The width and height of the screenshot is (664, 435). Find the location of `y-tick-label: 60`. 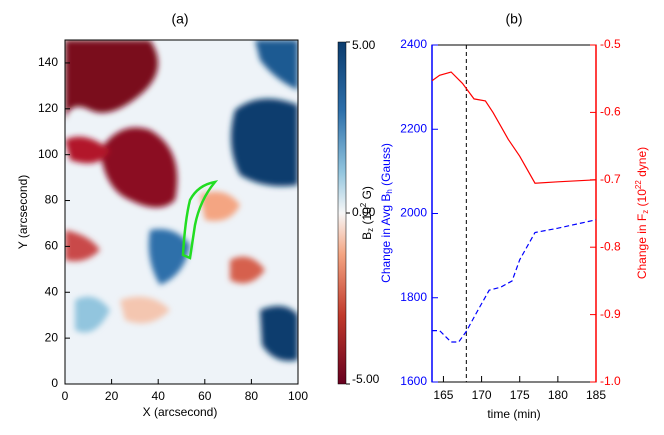

y-tick-label: 60 is located at coordinates (52, 246).